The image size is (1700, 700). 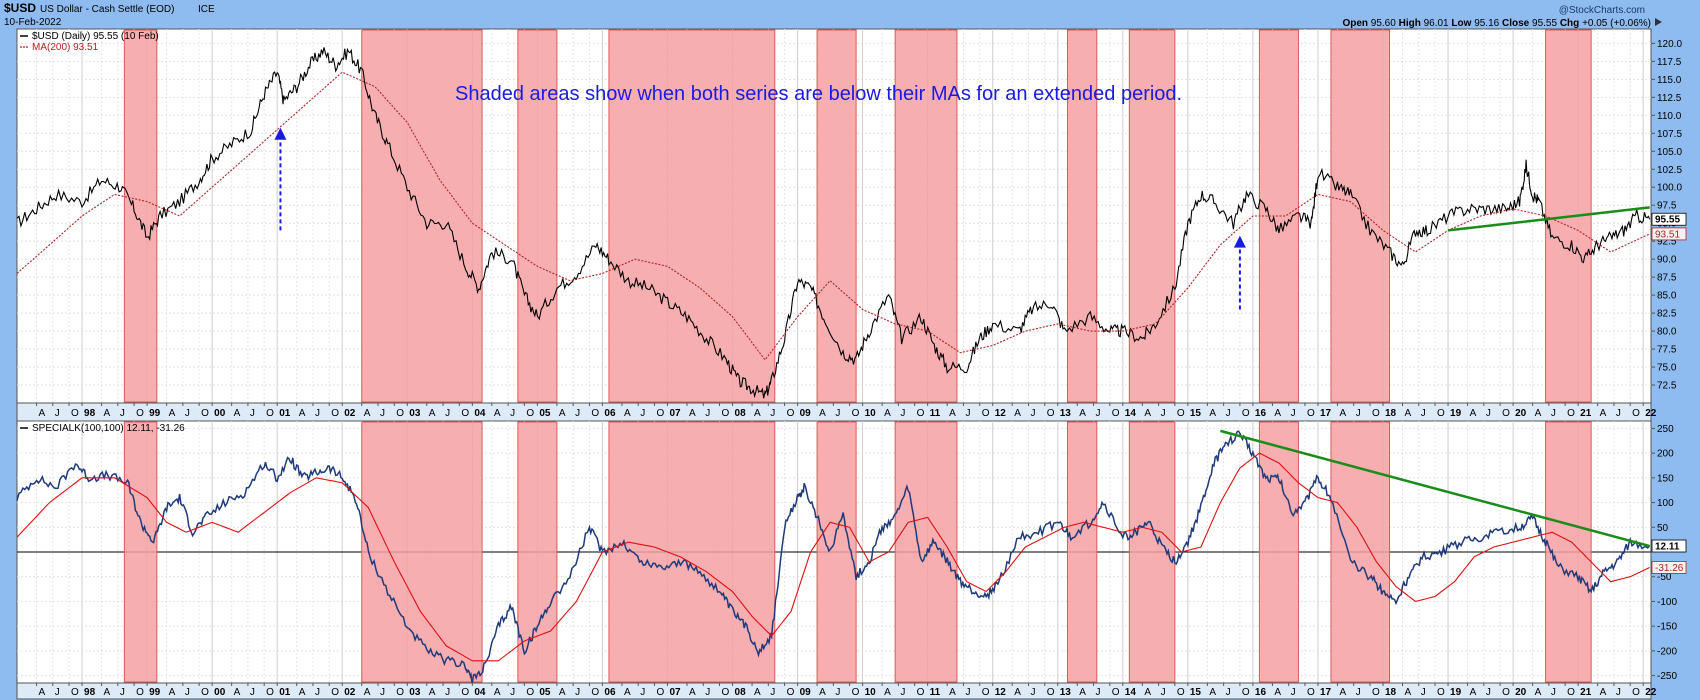 I want to click on x-tick-label: 07, so click(x=675, y=413).